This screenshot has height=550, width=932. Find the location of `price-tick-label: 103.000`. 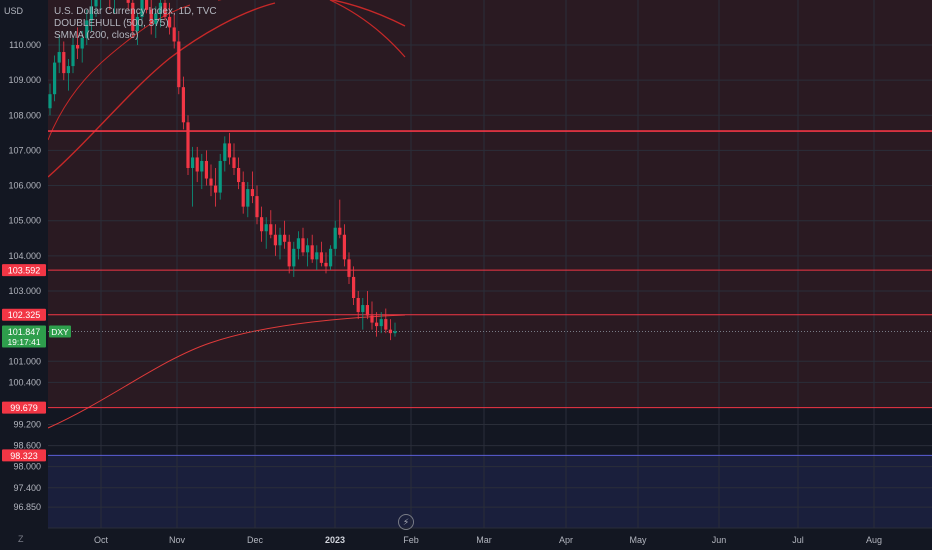

price-tick-label: 103.000 is located at coordinates (24, 291).